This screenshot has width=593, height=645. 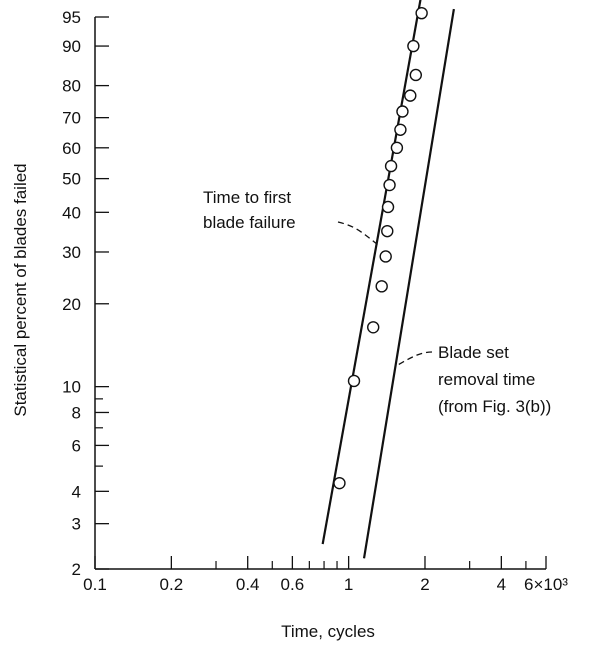 What do you see at coordinates (71, 17) in the screenshot?
I see `y-tick-label: 95` at bounding box center [71, 17].